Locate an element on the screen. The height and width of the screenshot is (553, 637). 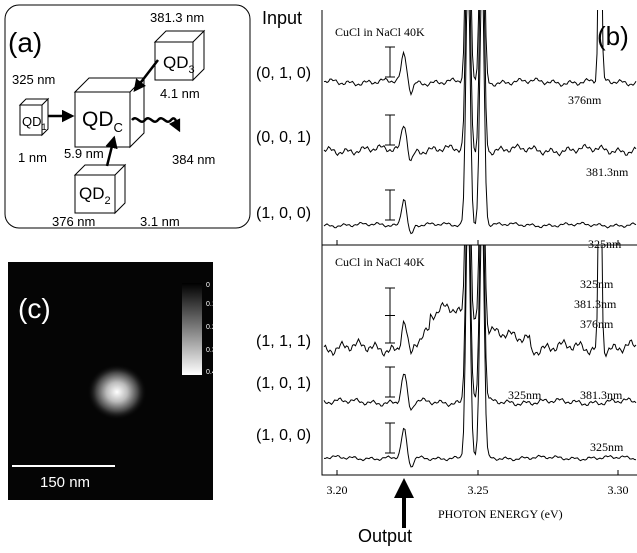
panel-label: (b) is located at coordinates (613, 36).